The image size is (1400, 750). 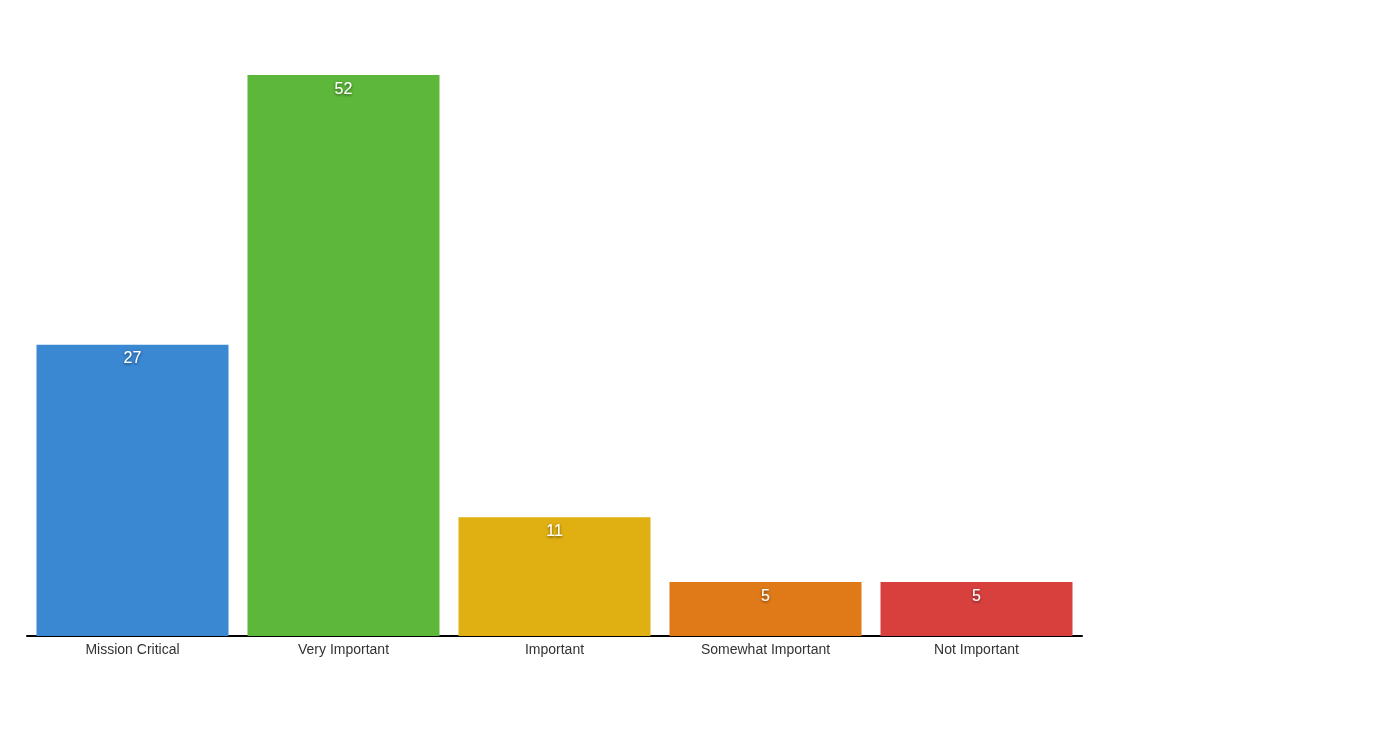 I want to click on x-tick-label: Very Important, so click(x=343, y=649).